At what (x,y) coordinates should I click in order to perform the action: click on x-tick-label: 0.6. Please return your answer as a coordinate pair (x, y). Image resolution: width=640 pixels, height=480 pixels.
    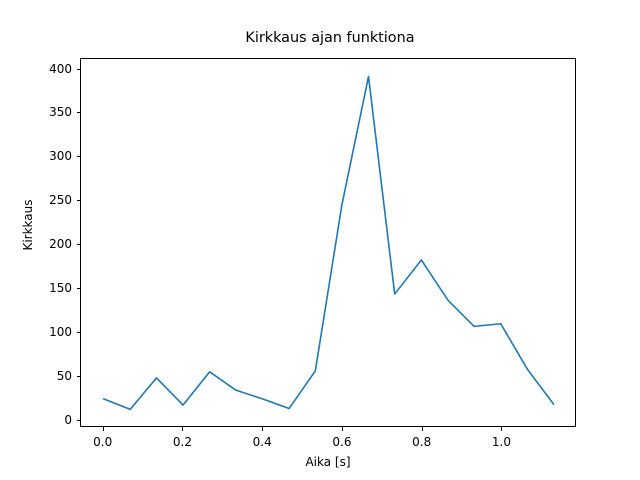
    Looking at the image, I should click on (342, 442).